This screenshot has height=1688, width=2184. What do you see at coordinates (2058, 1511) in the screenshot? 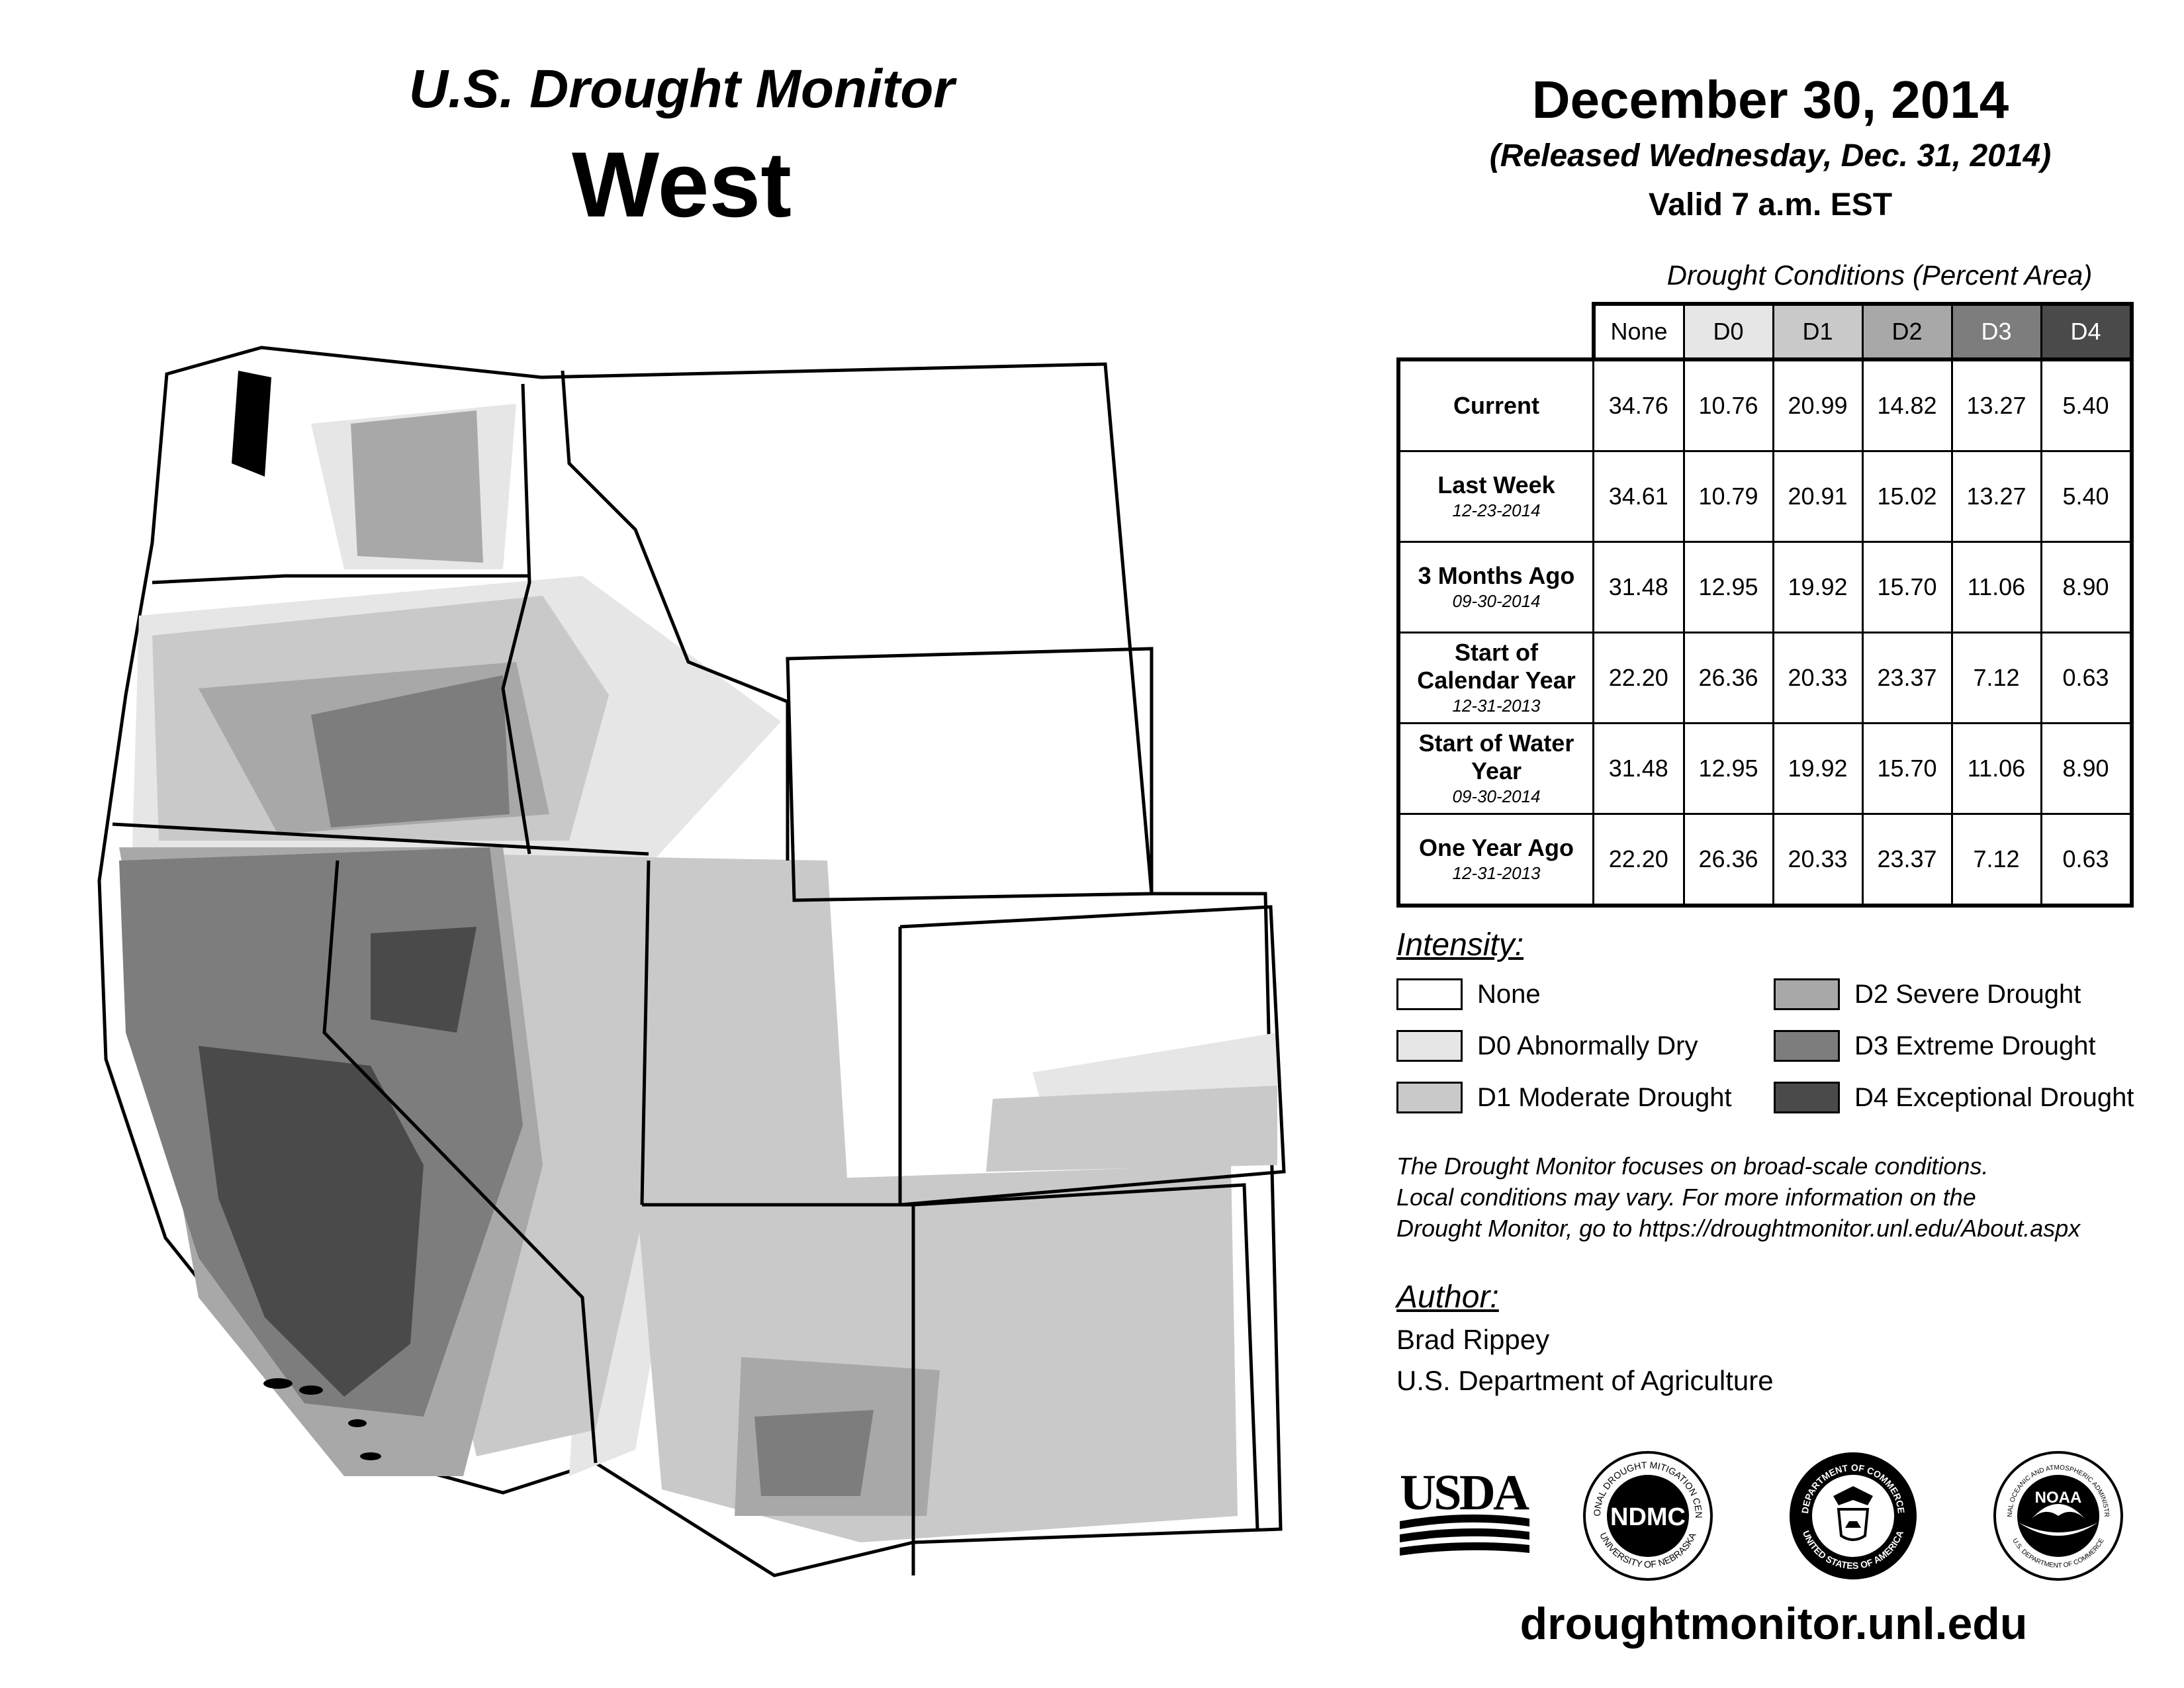
I see `noaa-bird-icon` at bounding box center [2058, 1511].